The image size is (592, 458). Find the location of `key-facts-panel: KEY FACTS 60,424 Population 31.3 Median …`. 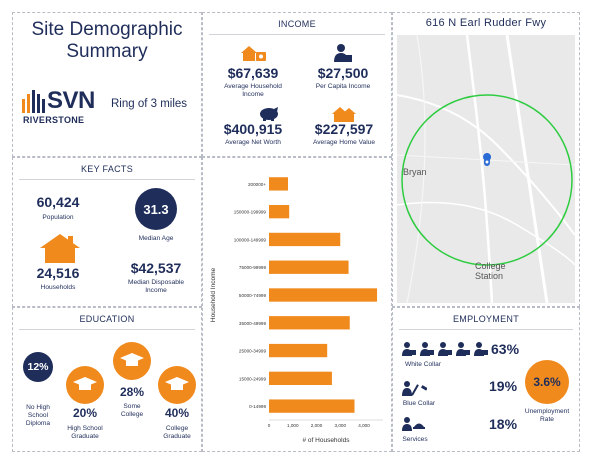

key-facts-panel: KEY FACTS 60,424 Population 31.3 Median … is located at coordinates (107, 232).